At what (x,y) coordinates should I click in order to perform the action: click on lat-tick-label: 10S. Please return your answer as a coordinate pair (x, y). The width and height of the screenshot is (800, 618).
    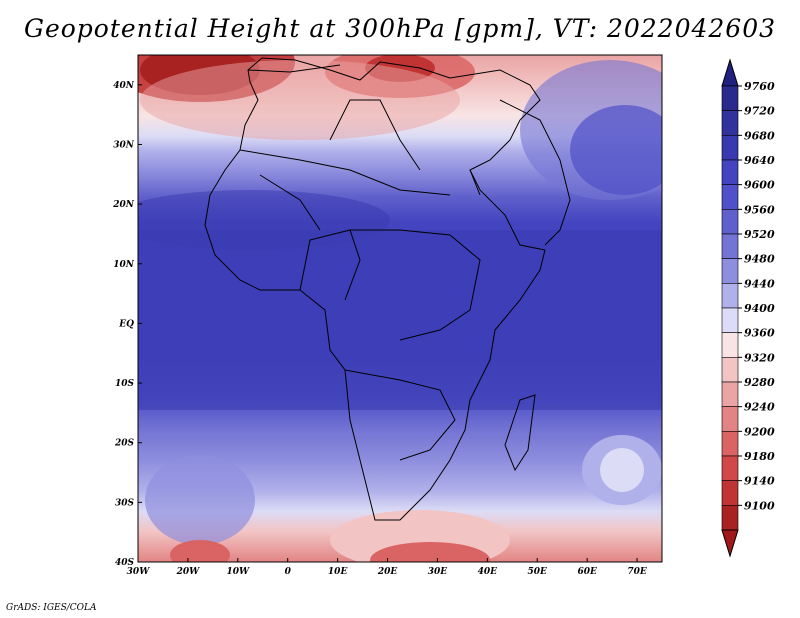
    Looking at the image, I should click on (125, 384).